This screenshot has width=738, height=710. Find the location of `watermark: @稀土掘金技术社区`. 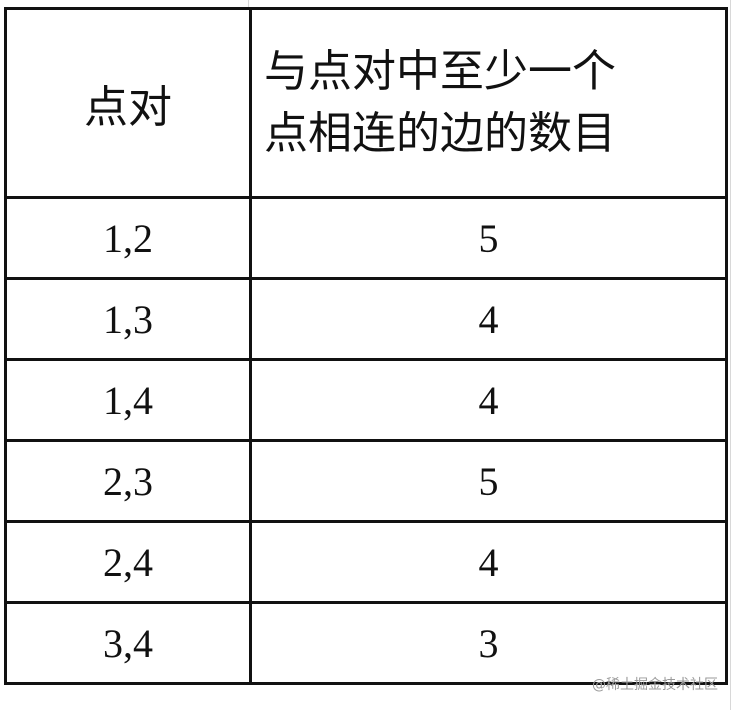

watermark: @稀土掘金技术社区 is located at coordinates (655, 685).